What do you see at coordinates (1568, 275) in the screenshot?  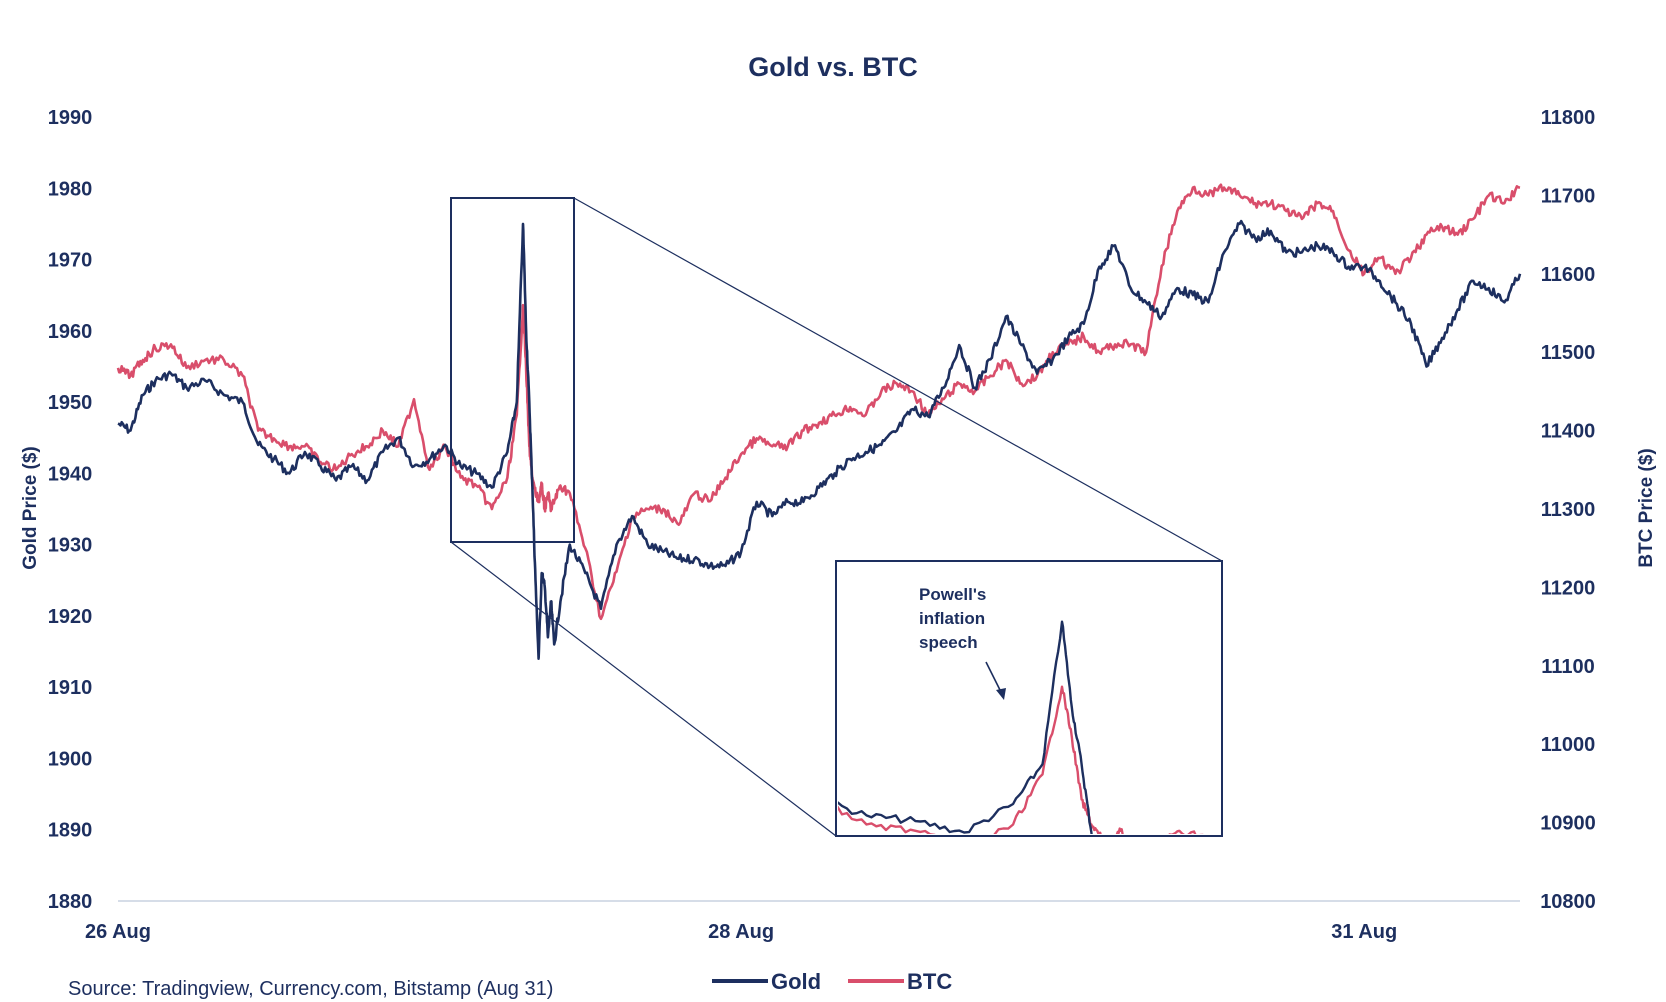 I see `y-right-tick-11600: 11600` at bounding box center [1568, 275].